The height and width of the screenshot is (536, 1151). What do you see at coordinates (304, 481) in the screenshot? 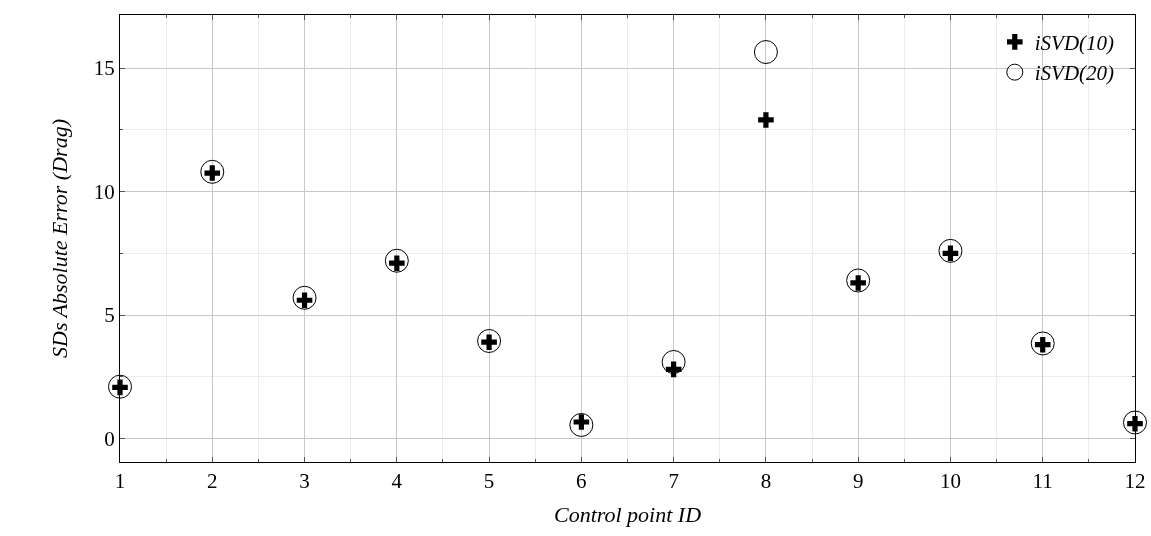
I see `x-tick-label: 3` at bounding box center [304, 481].